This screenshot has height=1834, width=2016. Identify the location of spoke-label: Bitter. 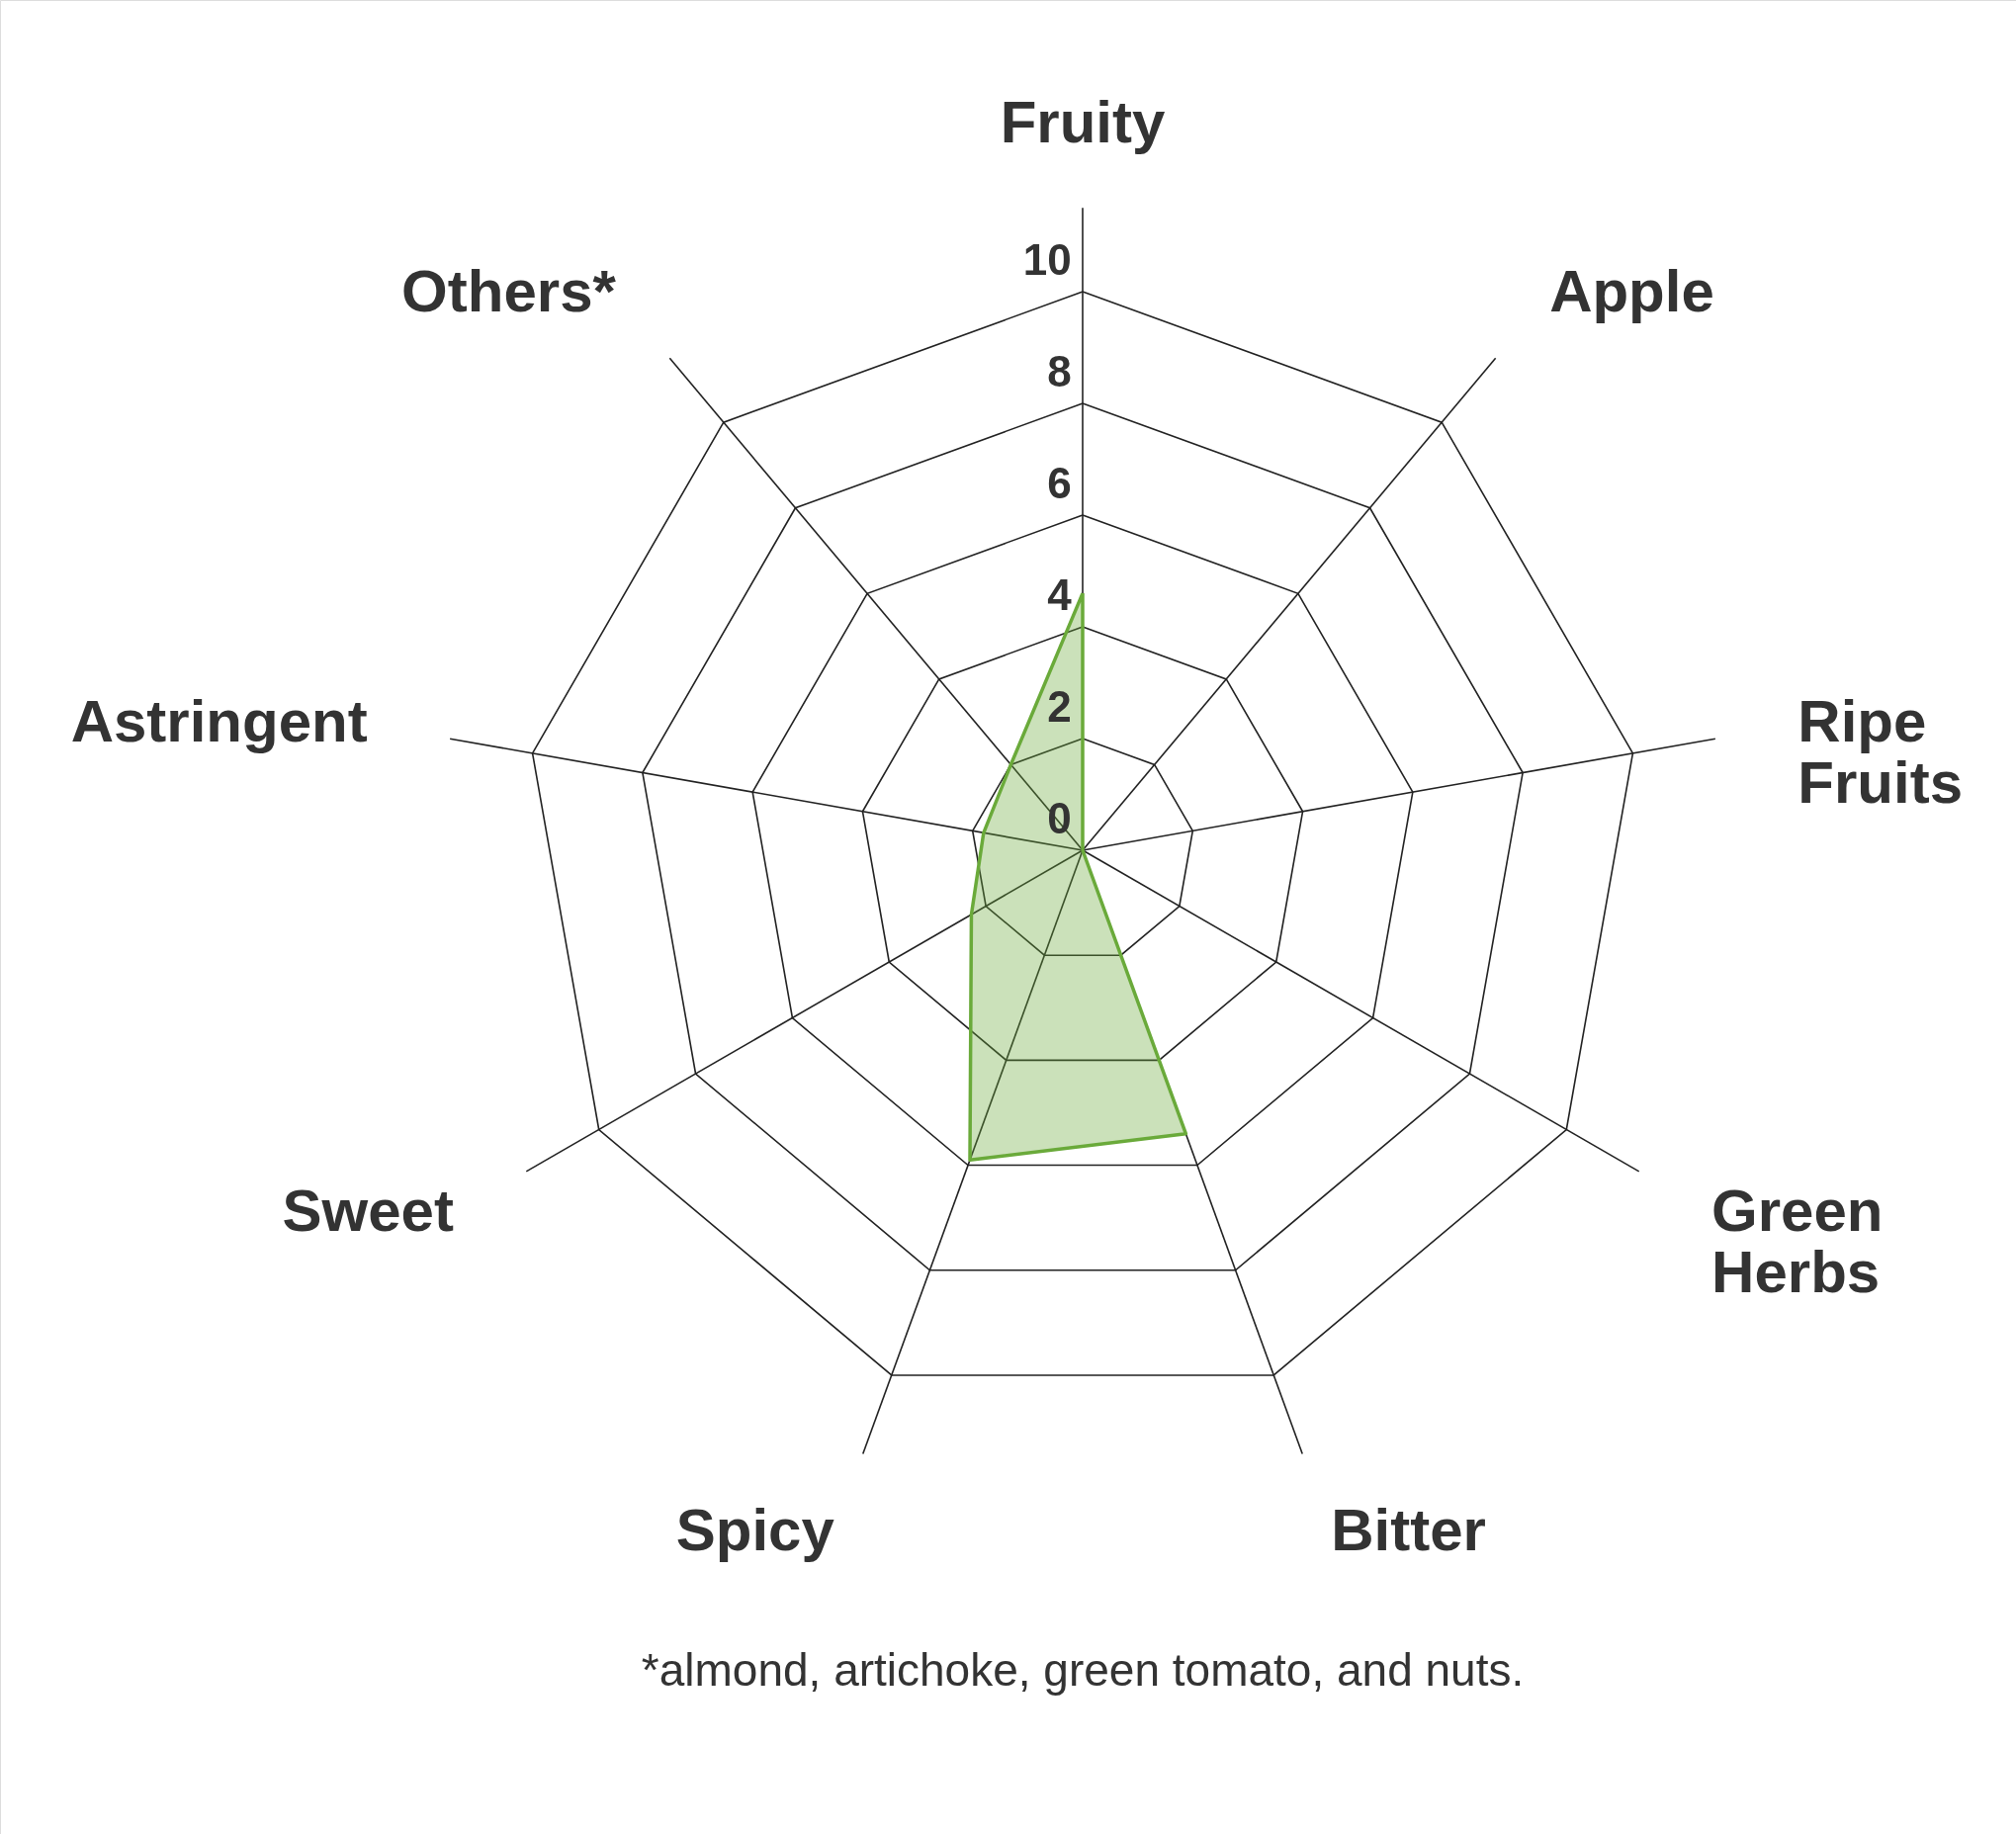
(1409, 1531).